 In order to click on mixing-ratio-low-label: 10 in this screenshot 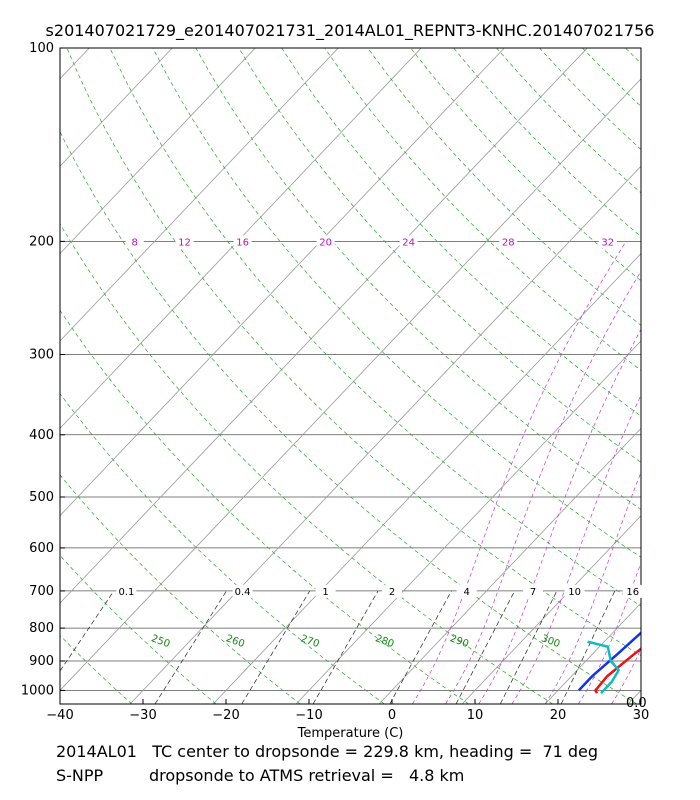, I will do `click(574, 592)`.